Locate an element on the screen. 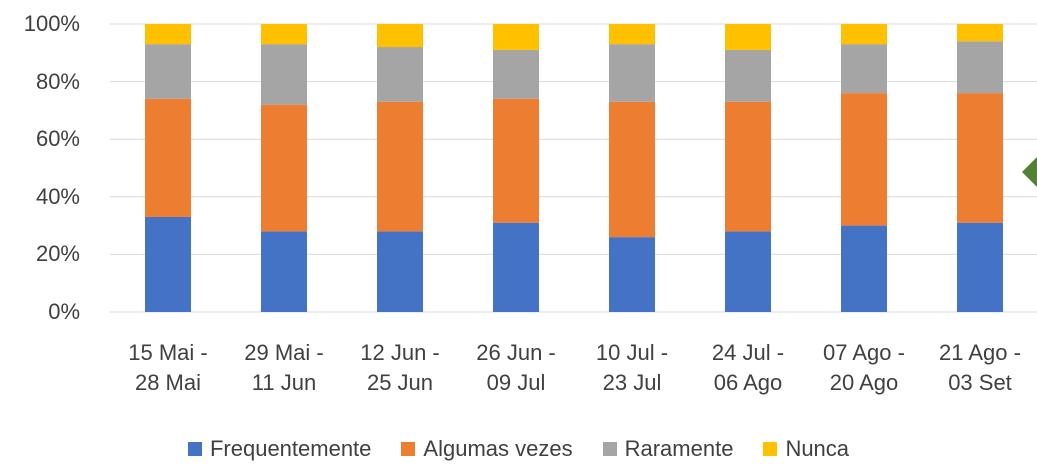  legend-item: Frequentemente is located at coordinates (279, 449).